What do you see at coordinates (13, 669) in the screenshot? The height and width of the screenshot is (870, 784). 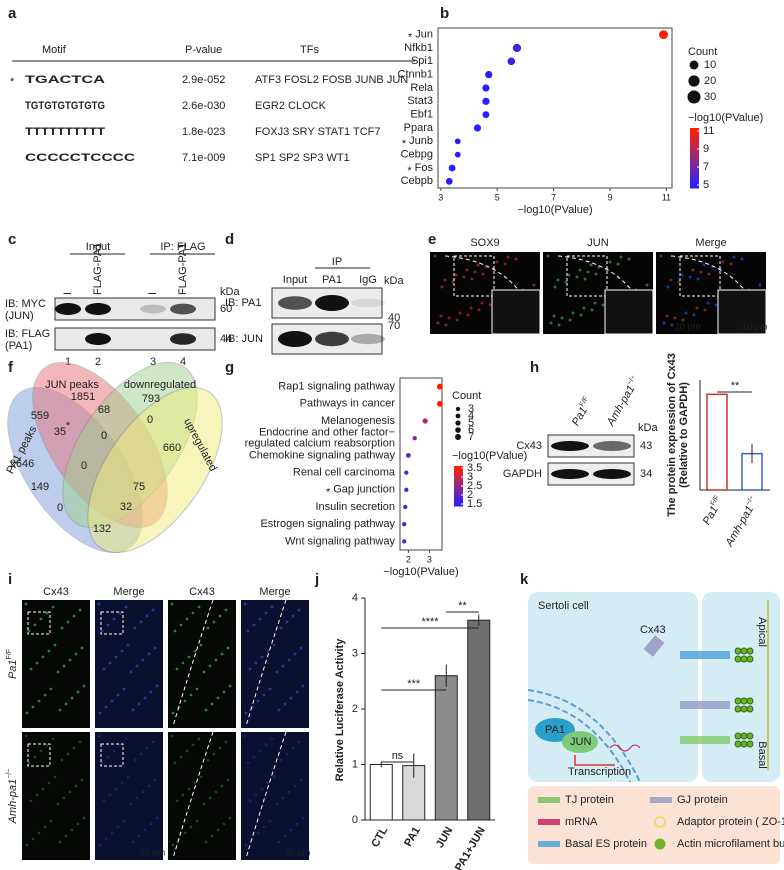 I see `row-label-base: Pa1` at bounding box center [13, 669].